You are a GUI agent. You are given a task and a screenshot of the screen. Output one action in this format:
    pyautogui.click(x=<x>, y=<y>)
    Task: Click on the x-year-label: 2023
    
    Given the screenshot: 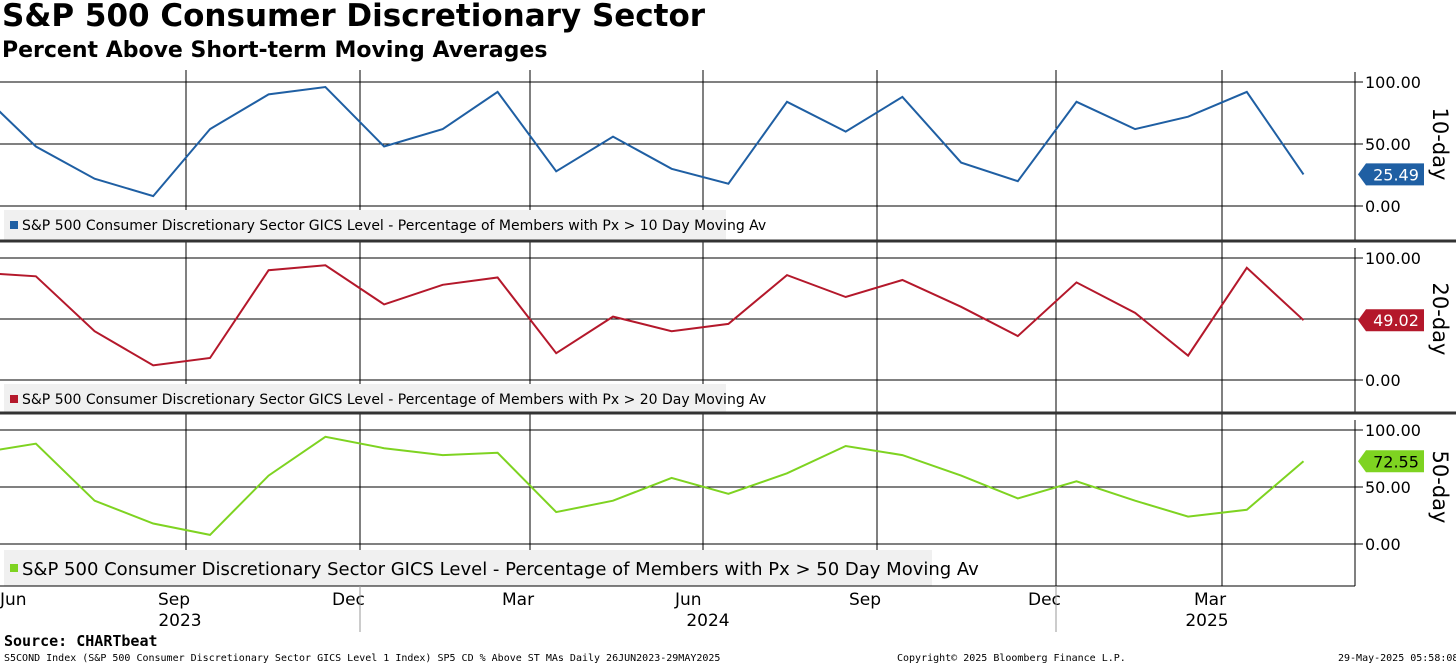 What is the action you would take?
    pyautogui.click(x=179, y=621)
    